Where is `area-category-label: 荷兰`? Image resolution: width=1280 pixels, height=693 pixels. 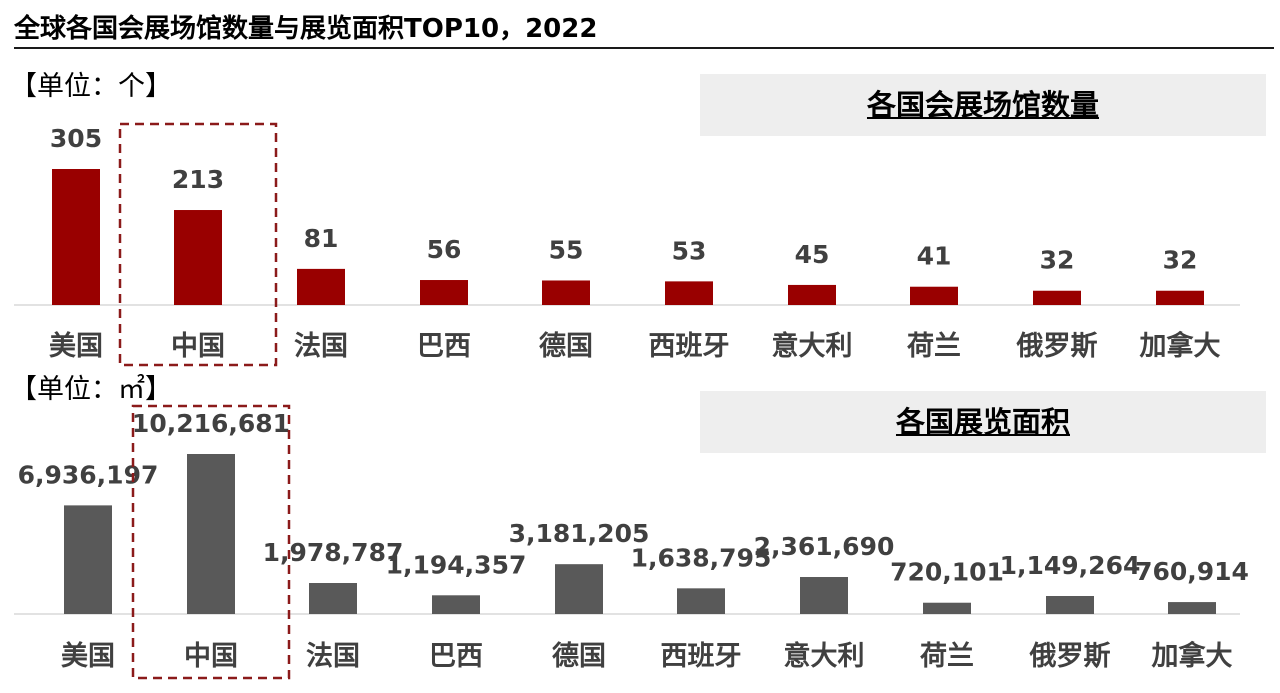
area-category-label: 荷兰 is located at coordinates (947, 656).